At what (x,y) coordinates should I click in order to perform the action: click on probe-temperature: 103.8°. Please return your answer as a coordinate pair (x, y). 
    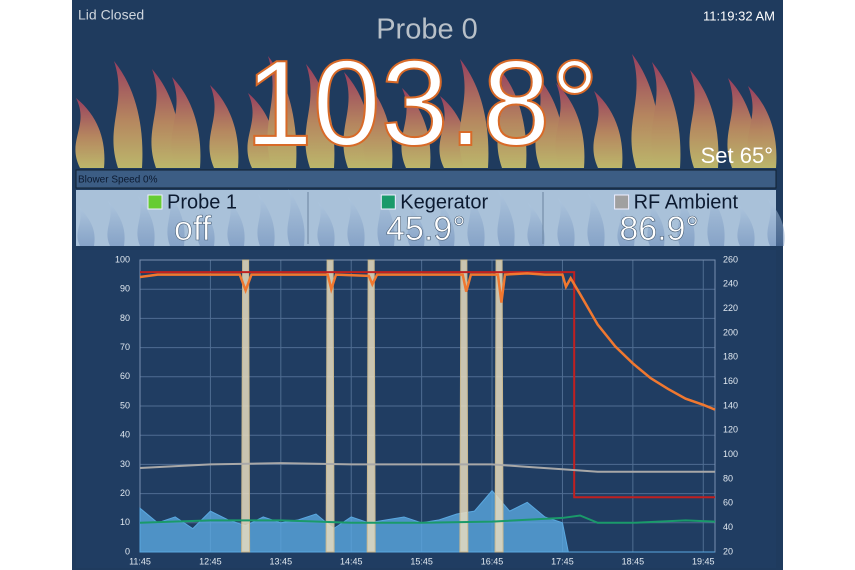
    Looking at the image, I should click on (422, 103).